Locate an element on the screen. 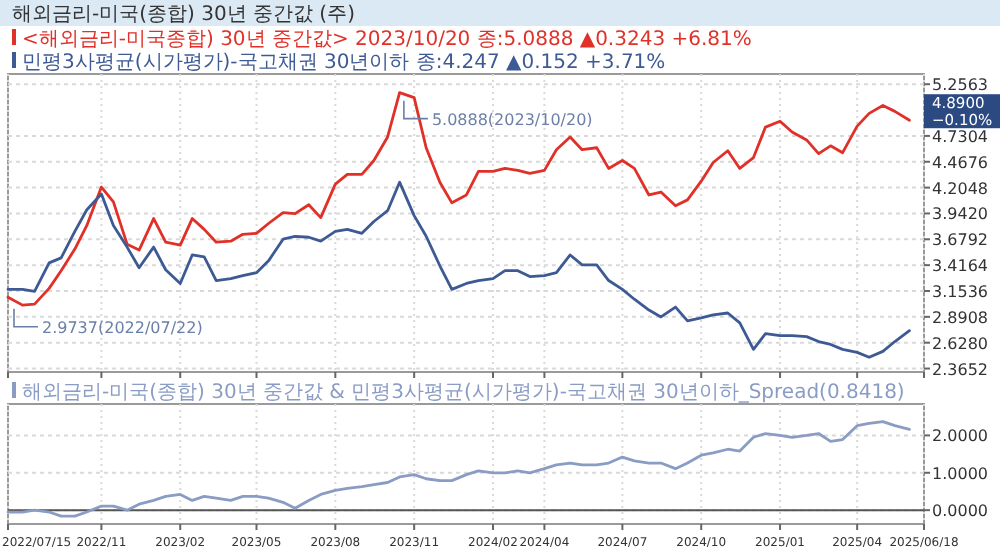 Image resolution: width=1000 pixels, height=554 pixels. y-tick-label: 2.0000 is located at coordinates (960, 436).